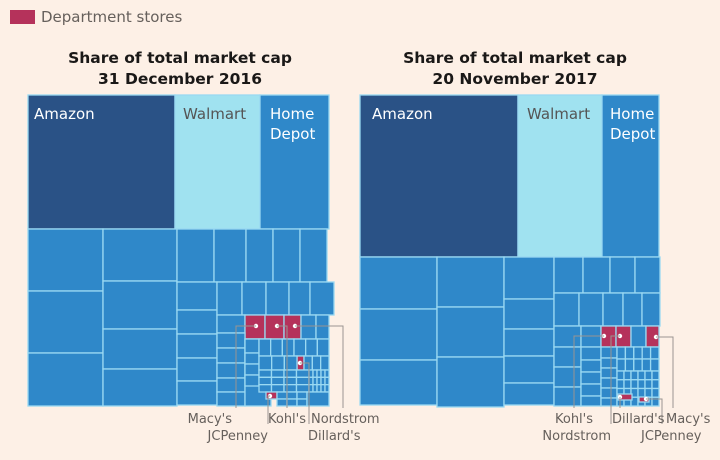 This screenshot has width=720, height=460. Describe the element at coordinates (574, 419) in the screenshot. I see `callout-kohls: Kohl's` at that location.